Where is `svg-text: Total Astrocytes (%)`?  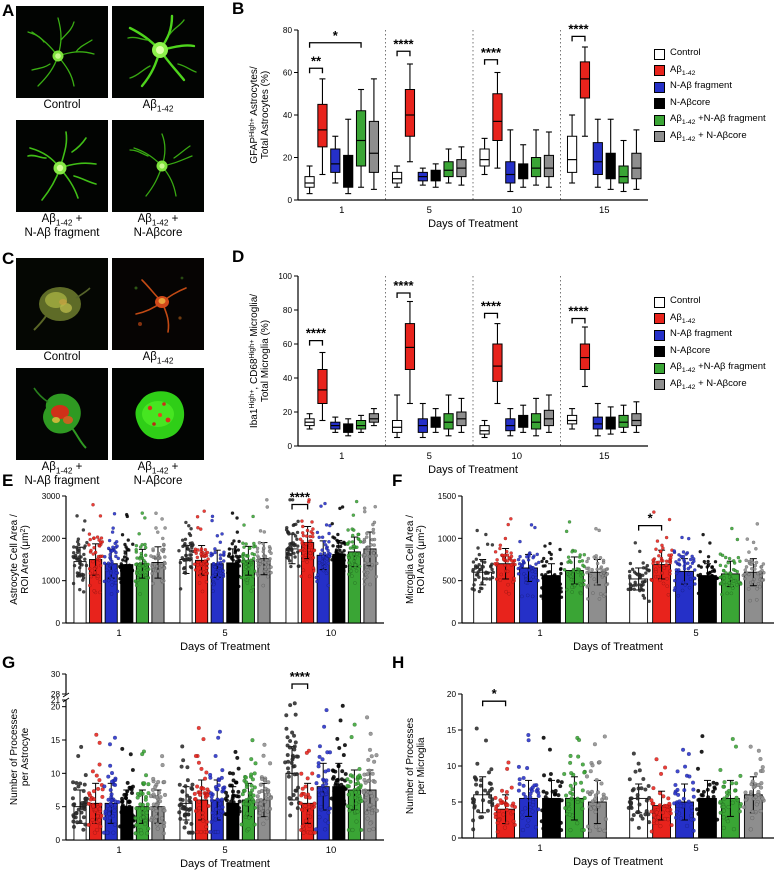
svg-text: Total Astrocytes (%) is located at coordinates (265, 115).